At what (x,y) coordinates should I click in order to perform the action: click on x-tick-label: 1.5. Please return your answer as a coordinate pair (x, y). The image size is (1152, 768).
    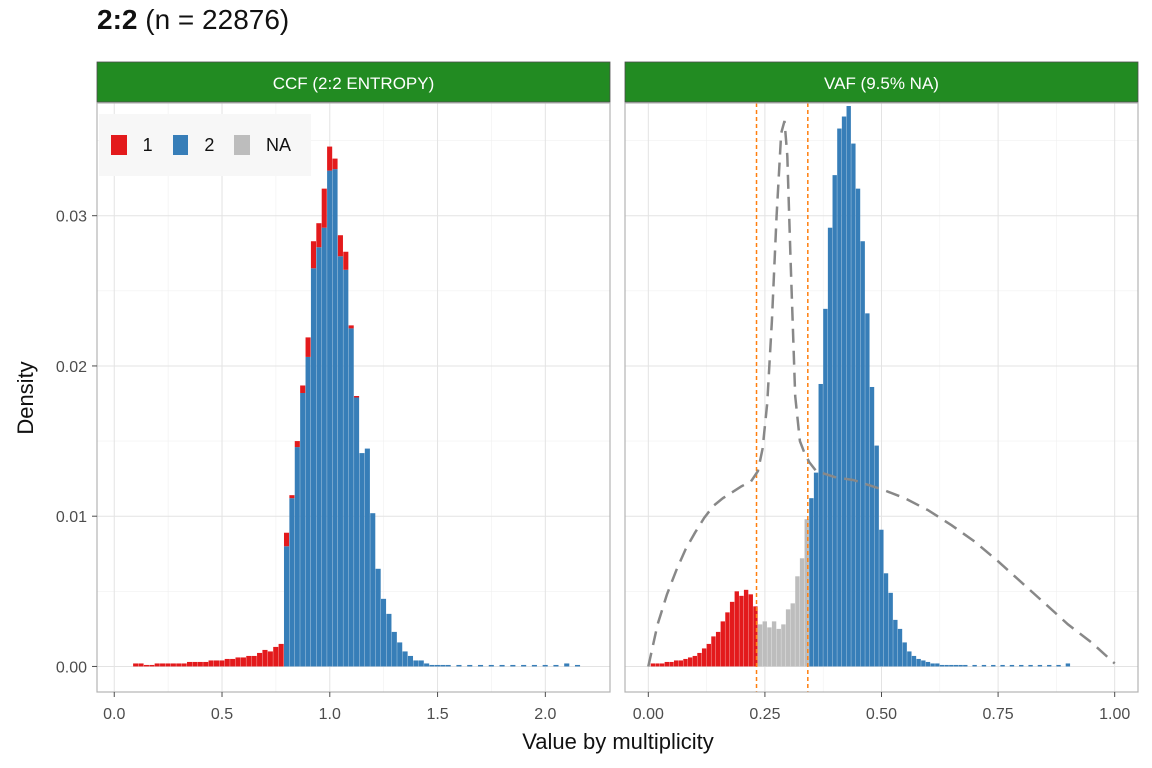
    Looking at the image, I should click on (437, 714).